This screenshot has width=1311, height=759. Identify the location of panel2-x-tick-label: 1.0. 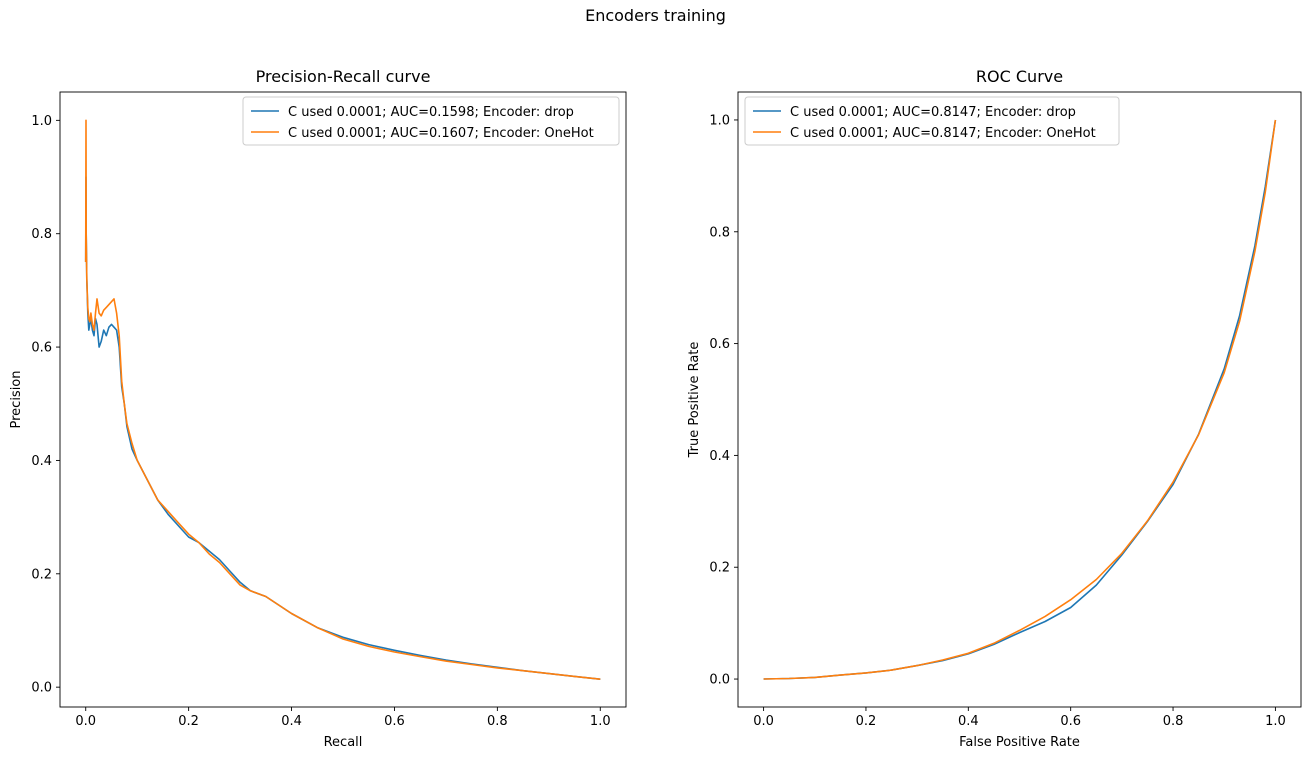
(1275, 721).